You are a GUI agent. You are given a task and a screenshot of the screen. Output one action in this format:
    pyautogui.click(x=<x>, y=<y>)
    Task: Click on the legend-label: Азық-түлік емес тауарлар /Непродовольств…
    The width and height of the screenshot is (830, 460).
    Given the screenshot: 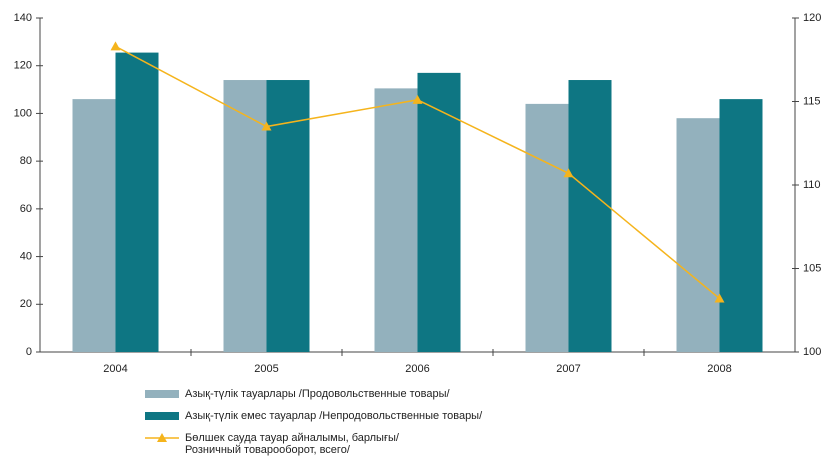 What is the action you would take?
    pyautogui.click(x=334, y=416)
    